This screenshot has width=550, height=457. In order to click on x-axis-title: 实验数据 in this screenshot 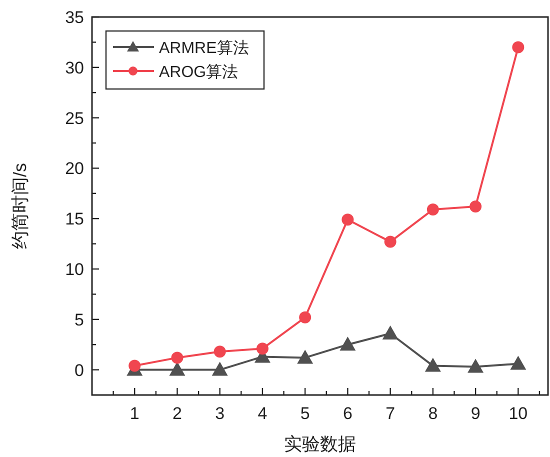, I will do `click(320, 444)`.